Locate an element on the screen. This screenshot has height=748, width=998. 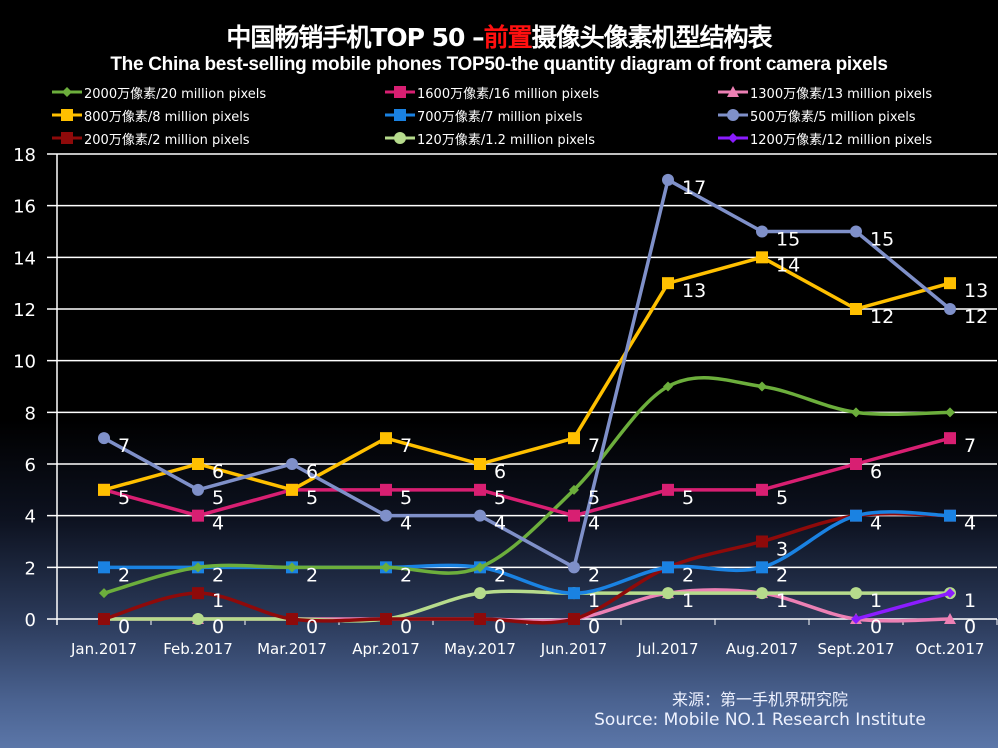
legend-label: 120万像素/1.2 million pixels is located at coordinates (506, 140).